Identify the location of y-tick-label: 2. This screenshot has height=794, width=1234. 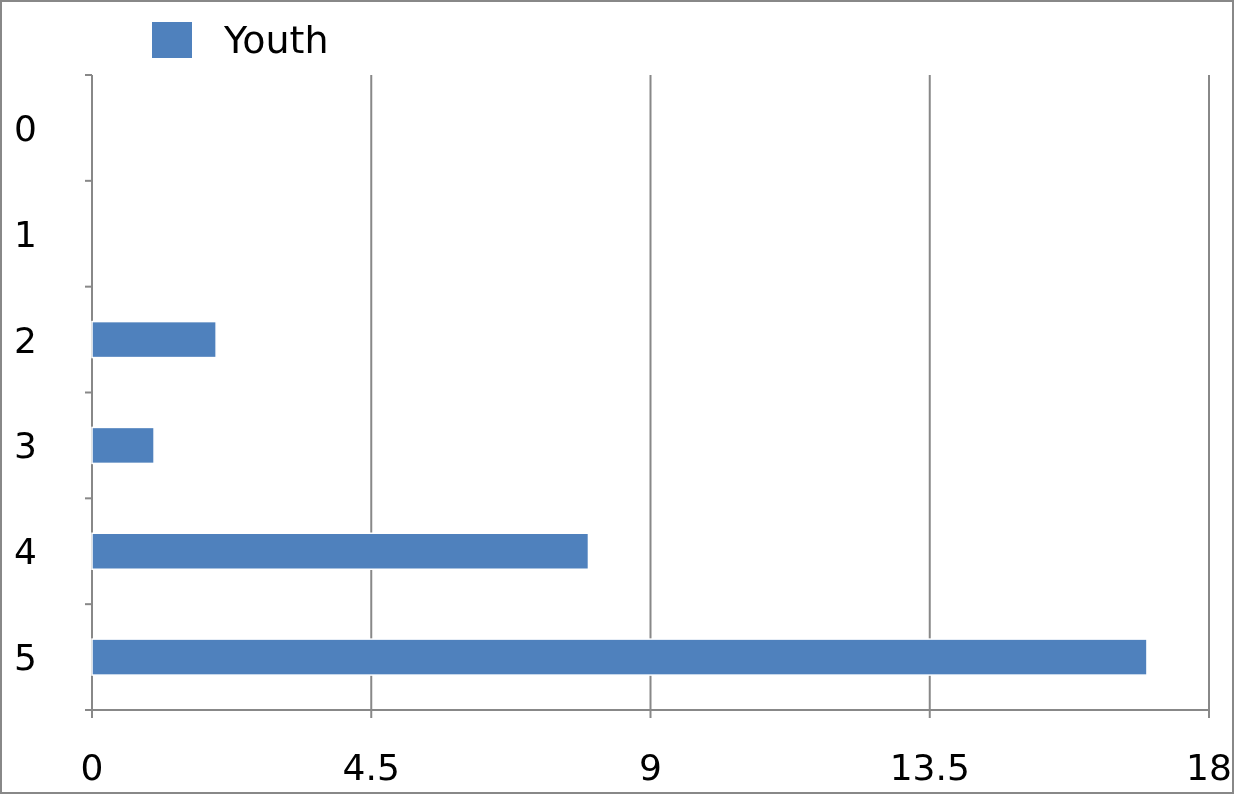
(25, 340).